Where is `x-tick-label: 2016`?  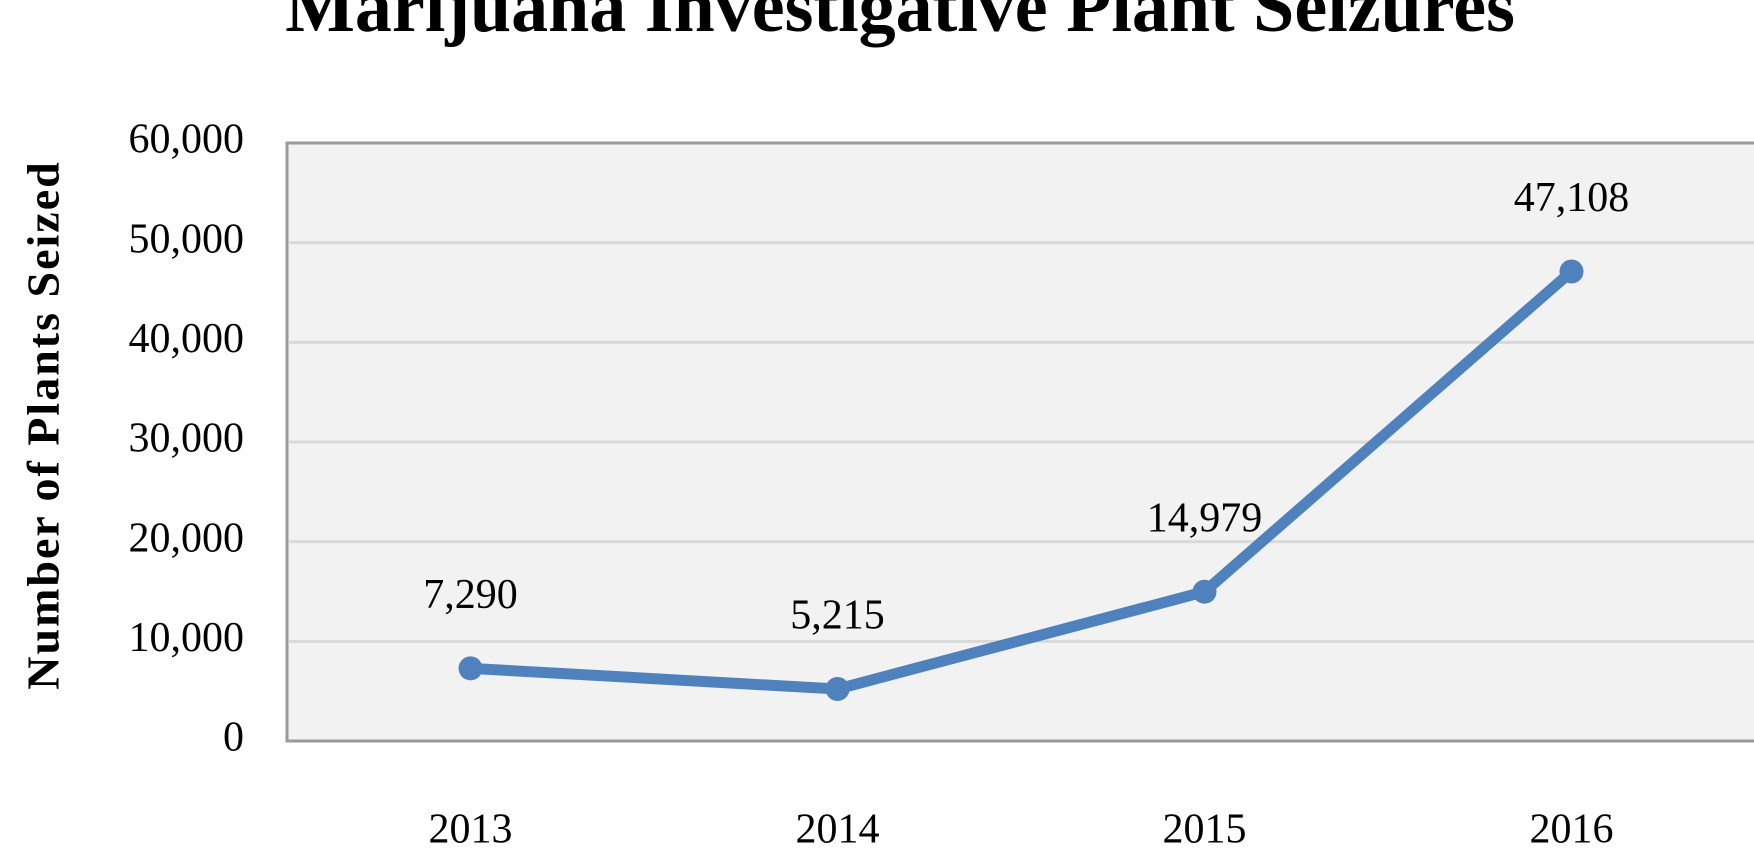
x-tick-label: 2016 is located at coordinates (1572, 830).